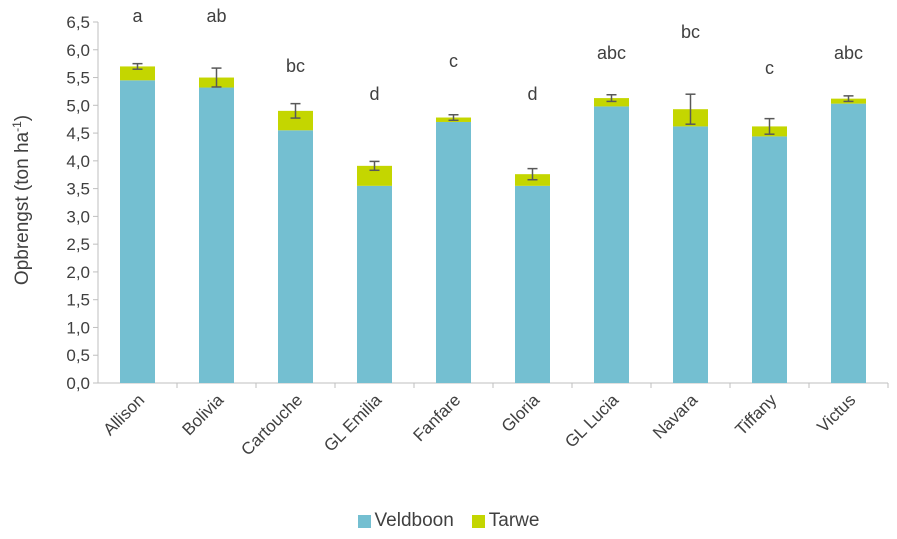 The image size is (897, 539). Describe the element at coordinates (591, 420) in the screenshot. I see `x-tick-label: GL Lucia` at that location.